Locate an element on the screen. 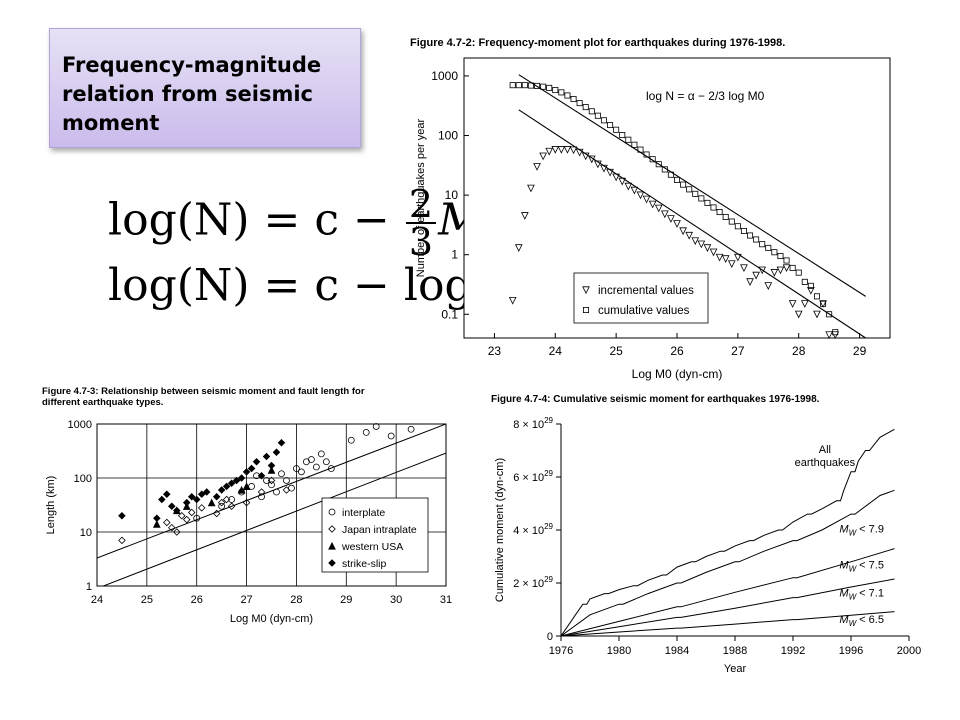 The width and height of the screenshot is (960, 720). fraction-numerator: 2 is located at coordinates (421, 204).